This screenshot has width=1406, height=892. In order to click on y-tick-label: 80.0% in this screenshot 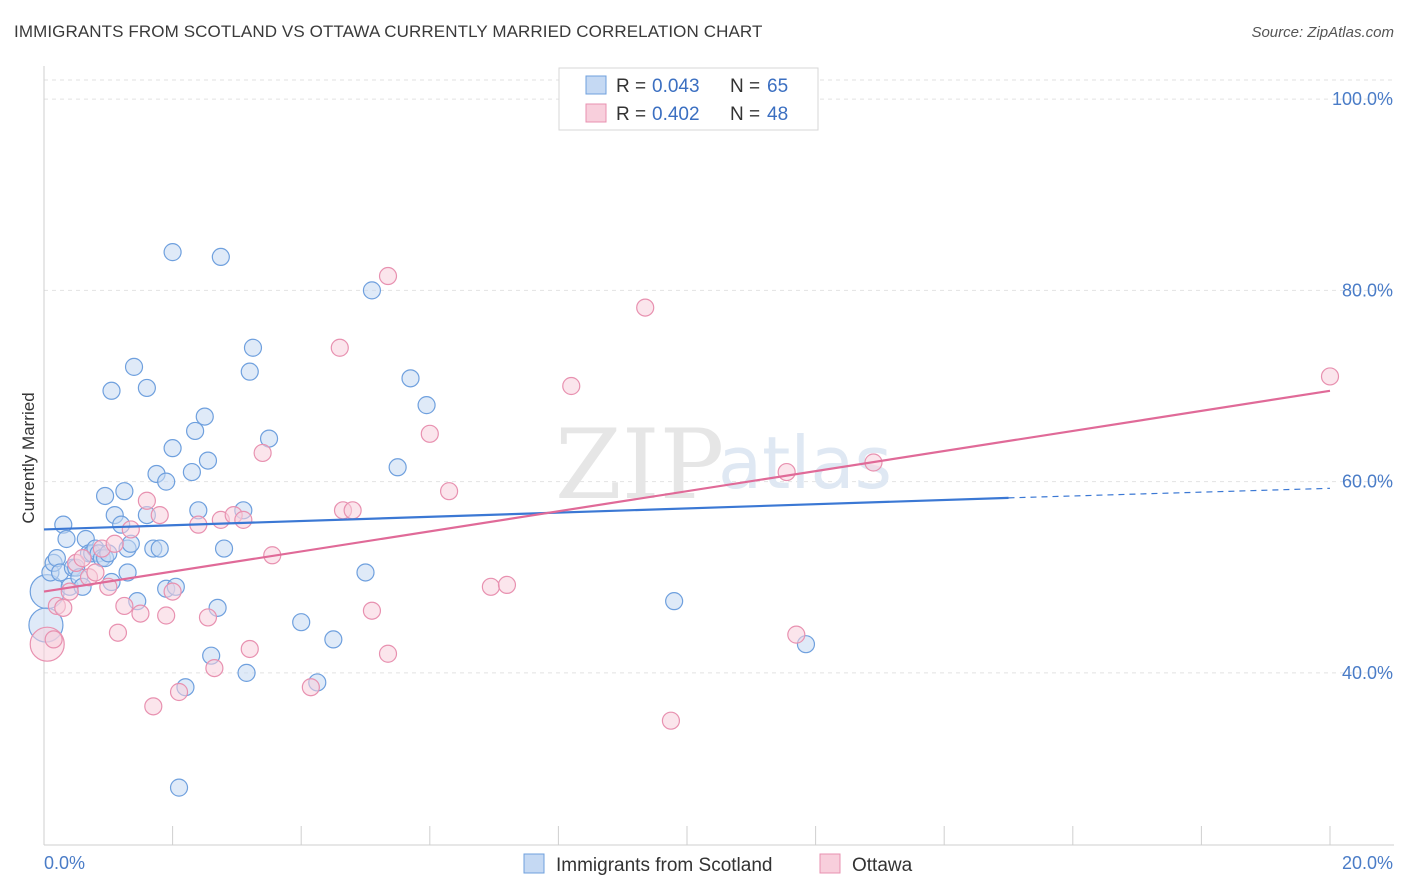, I will do `click(1367, 290)`.